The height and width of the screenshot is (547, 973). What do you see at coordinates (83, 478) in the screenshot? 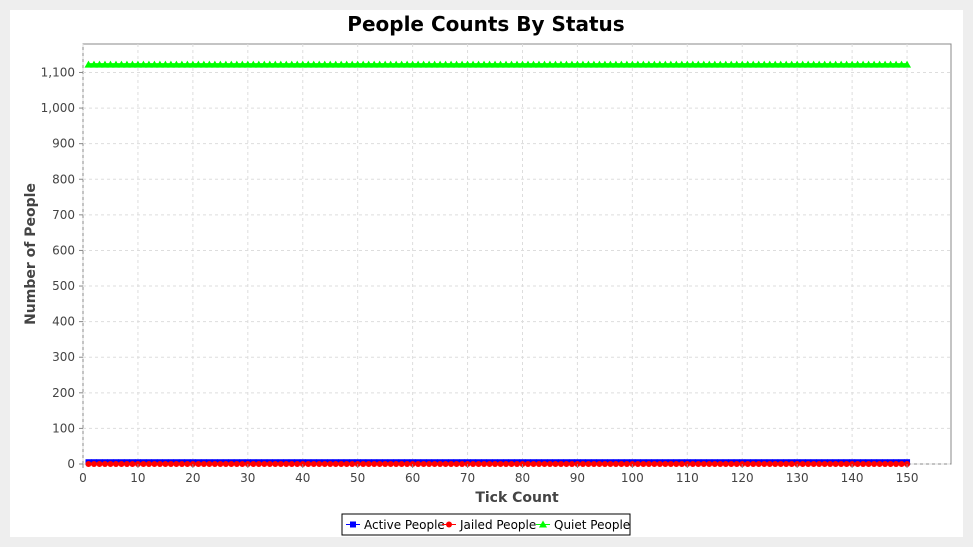
I see `x-tick-label: 0` at bounding box center [83, 478].